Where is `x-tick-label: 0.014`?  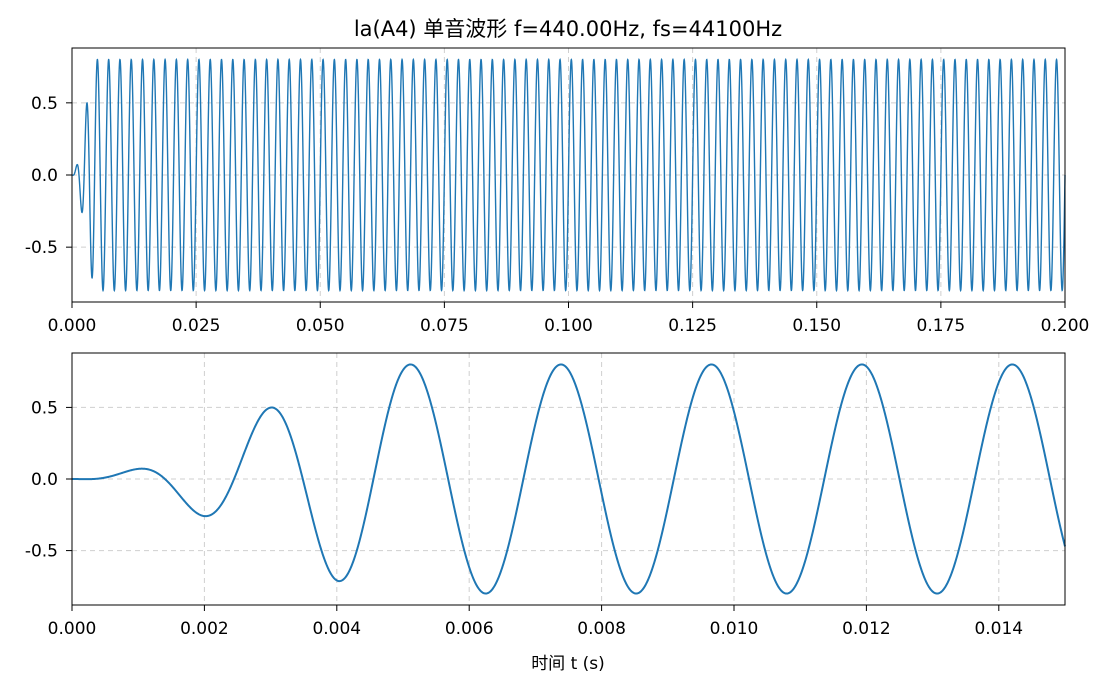 x-tick-label: 0.014 is located at coordinates (998, 629).